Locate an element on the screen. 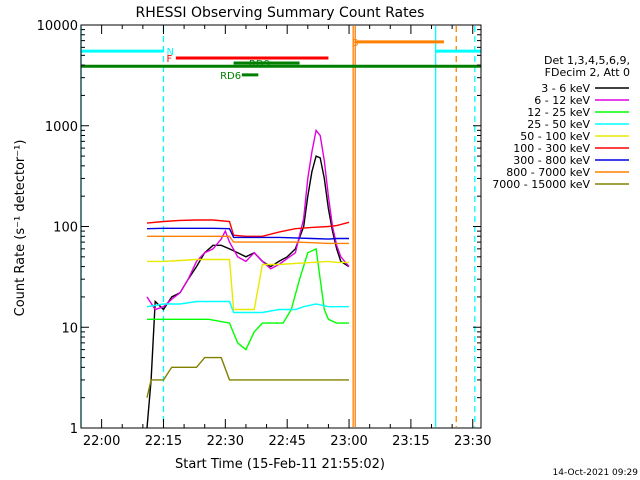 The height and width of the screenshot is (480, 640). x-tick-label: 23:15 is located at coordinates (410, 441).